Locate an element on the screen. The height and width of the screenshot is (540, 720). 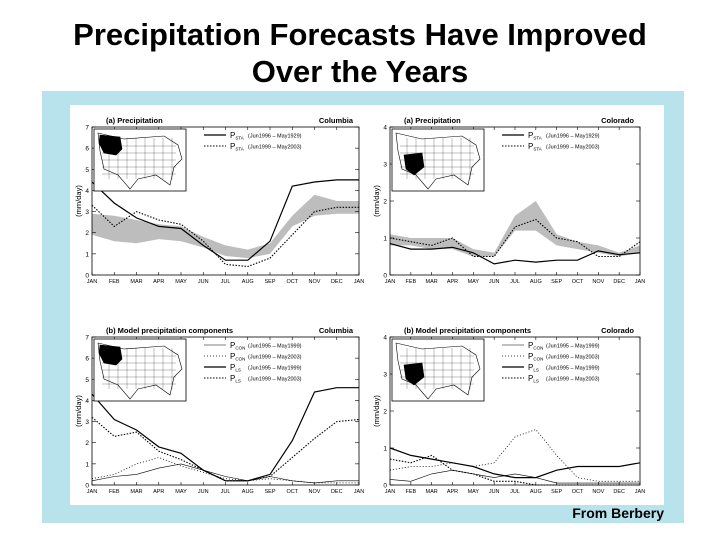
y-tick-label: 5 is located at coordinates (87, 380).